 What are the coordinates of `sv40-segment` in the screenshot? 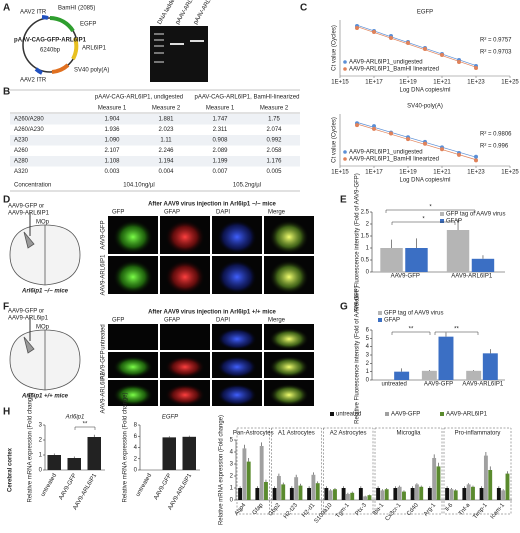 It's located at (60, 68).